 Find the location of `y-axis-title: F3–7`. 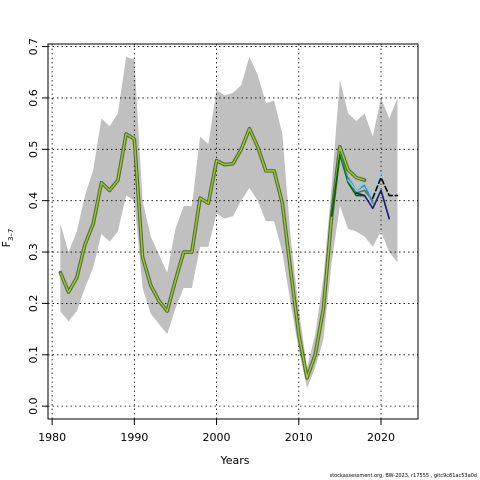

y-axis-title: F3–7 is located at coordinates (7, 238).